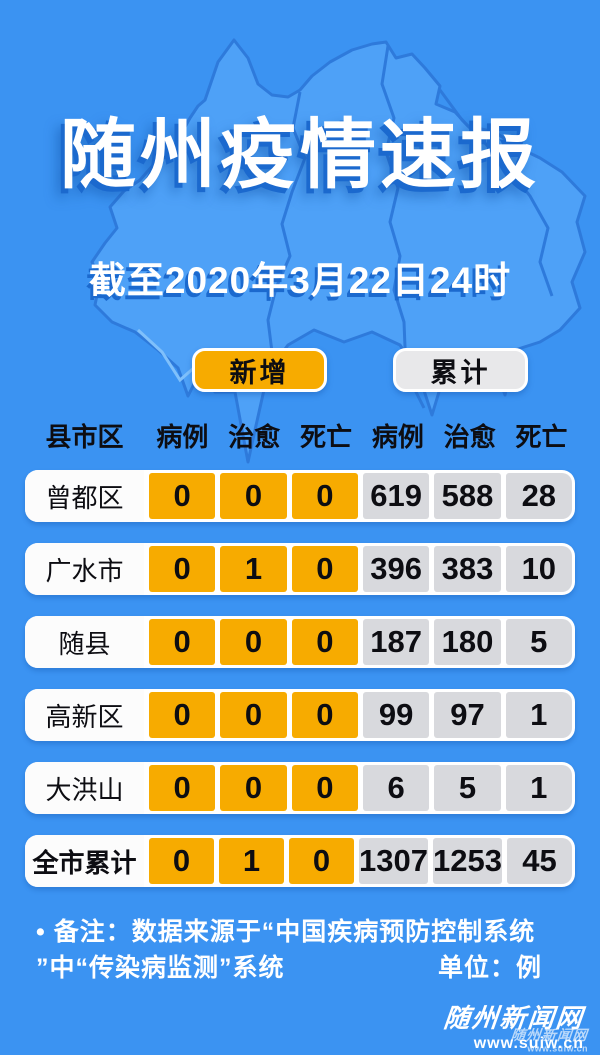 This screenshot has height=1055, width=600. I want to click on column-header-new-deaths: 死亡, so click(326, 437).